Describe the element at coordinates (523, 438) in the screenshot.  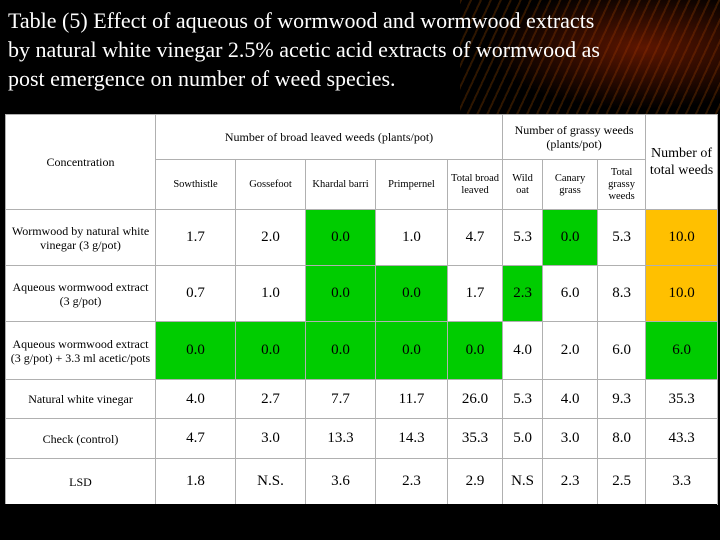
I see `table-cell: 5.0` at that location.